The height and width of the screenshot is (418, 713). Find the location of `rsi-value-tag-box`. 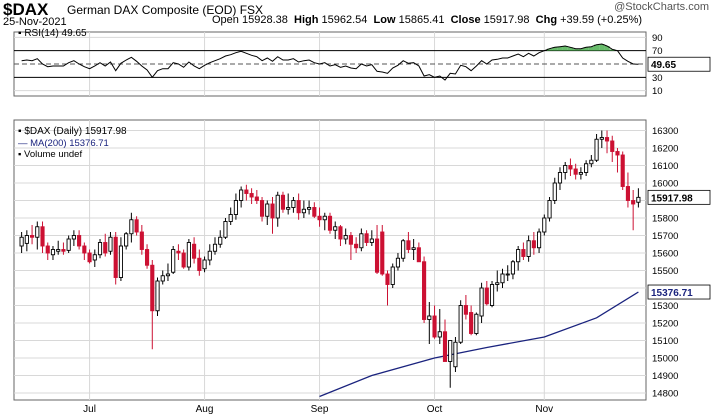

rsi-value-tag-box is located at coordinates (679, 64).